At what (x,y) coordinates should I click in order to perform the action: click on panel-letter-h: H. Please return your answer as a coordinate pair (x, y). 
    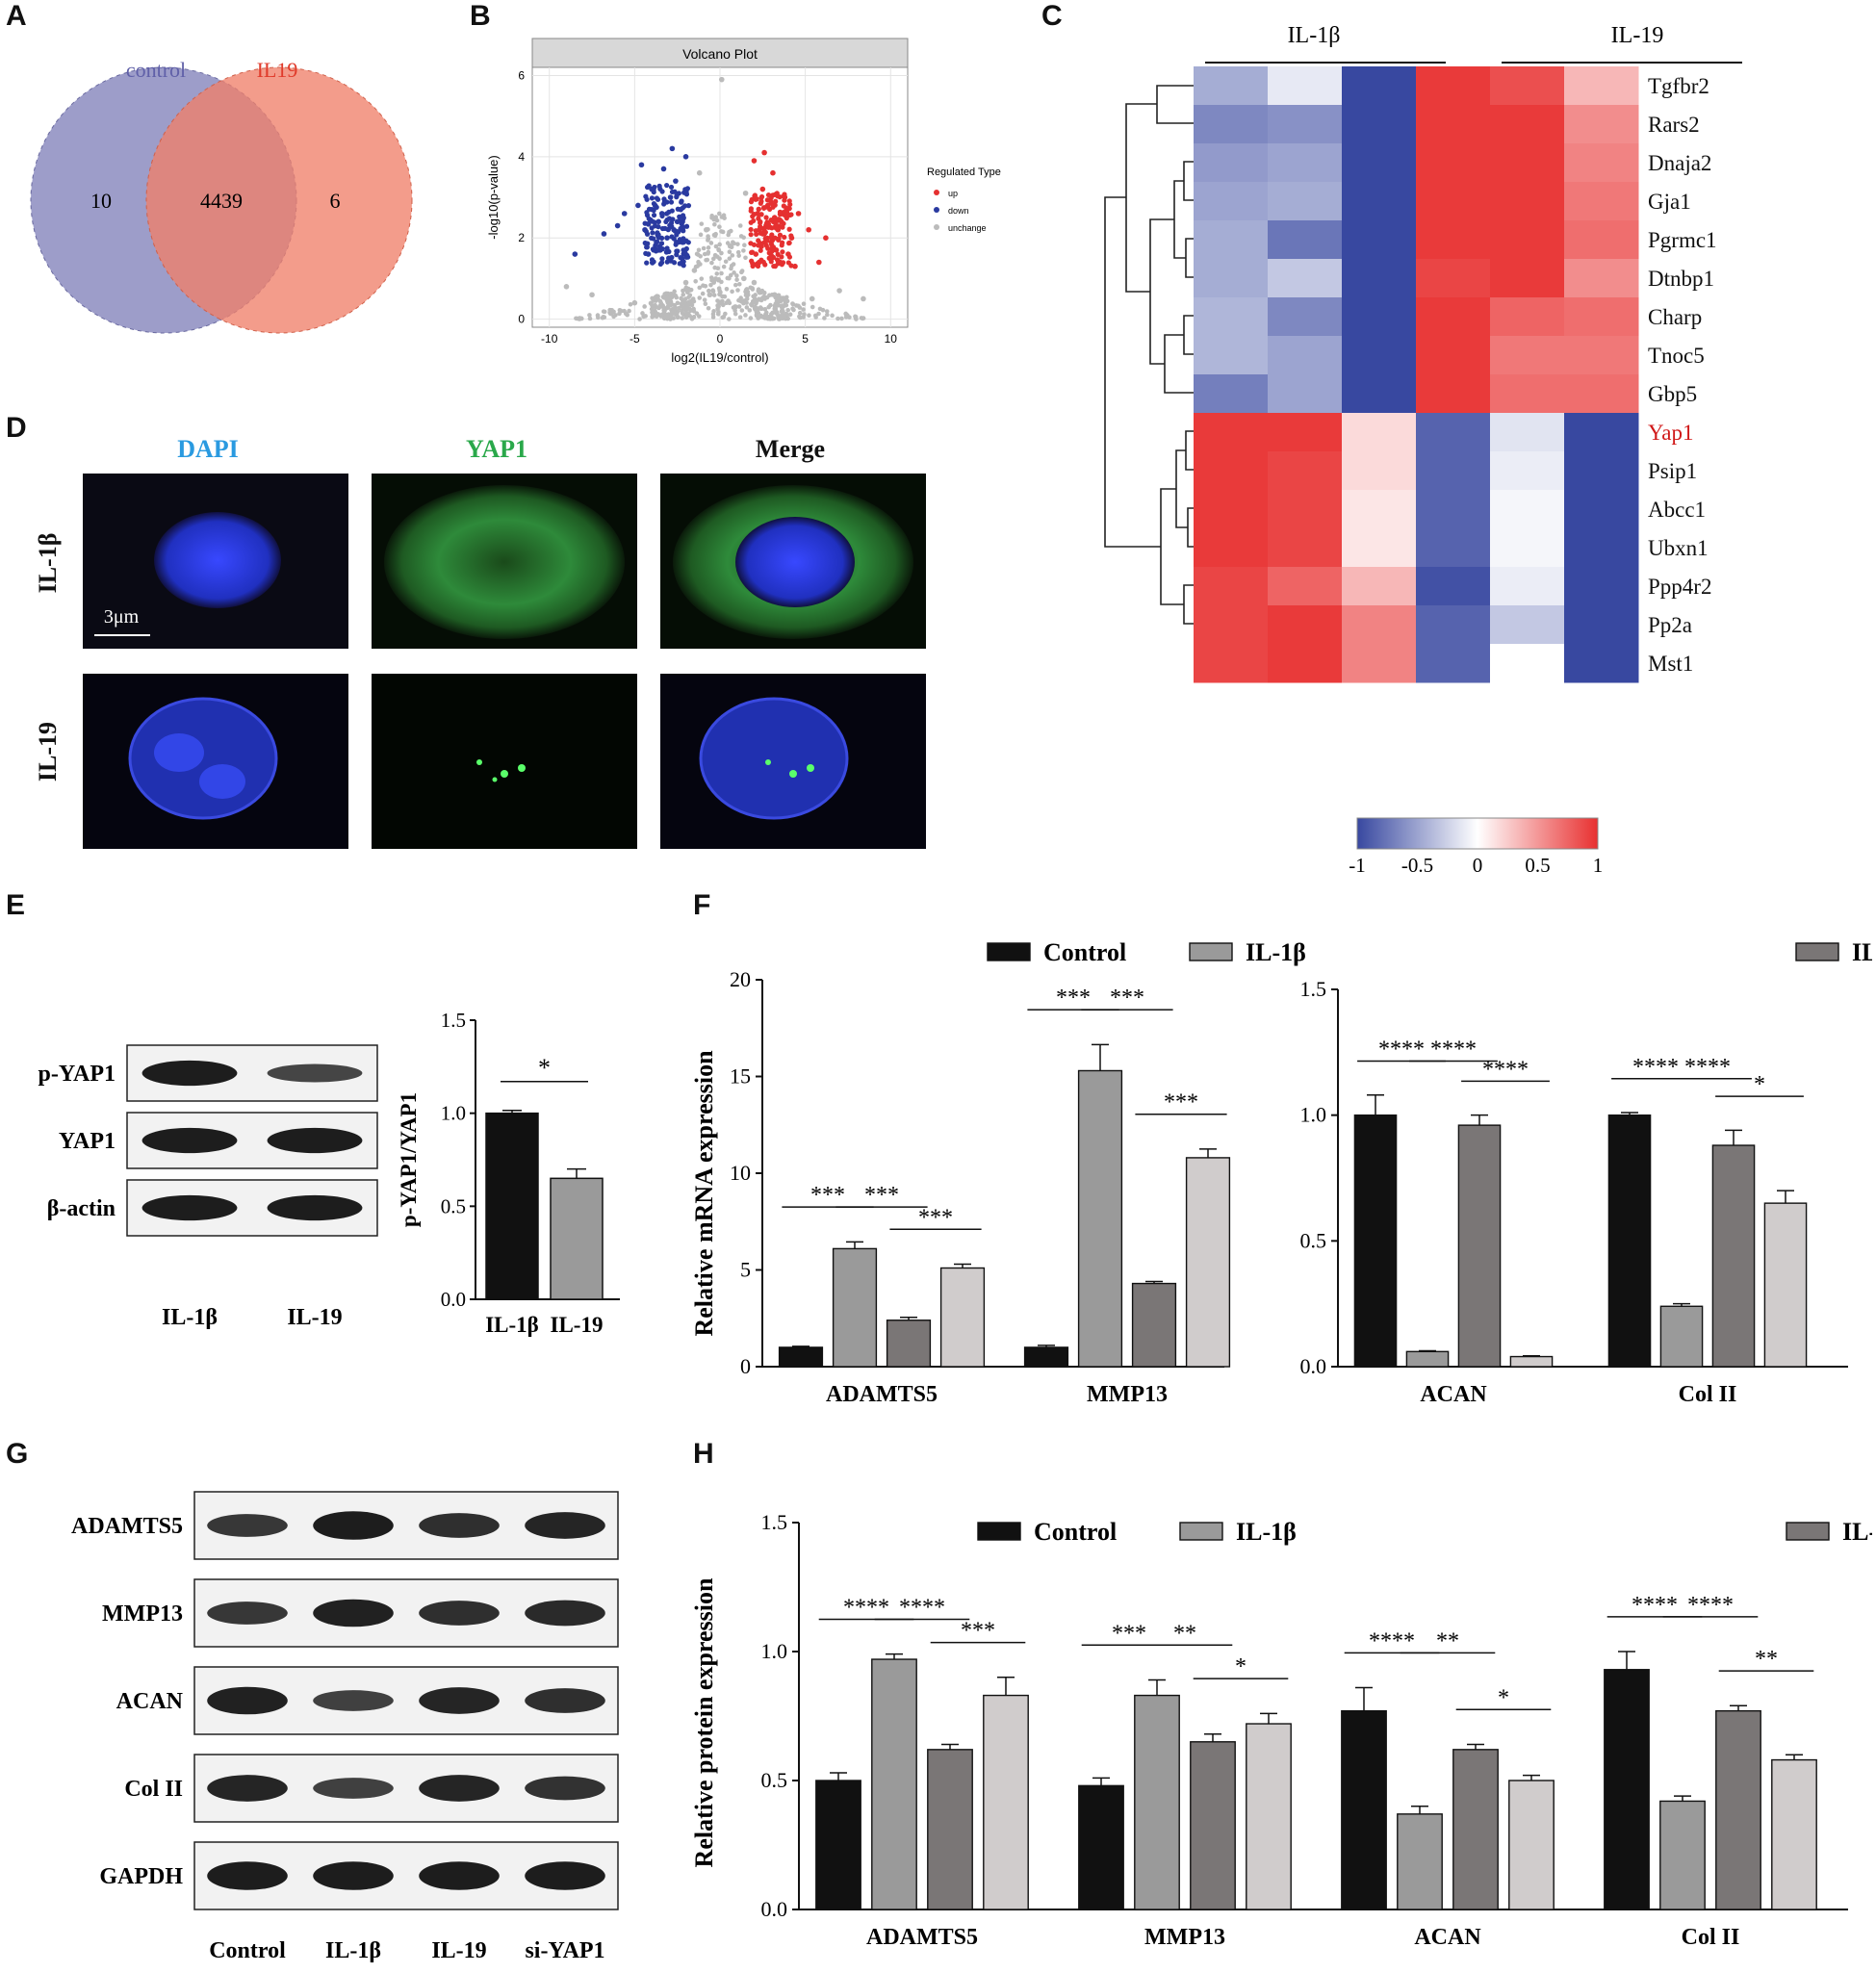
    Looking at the image, I should click on (703, 1454).